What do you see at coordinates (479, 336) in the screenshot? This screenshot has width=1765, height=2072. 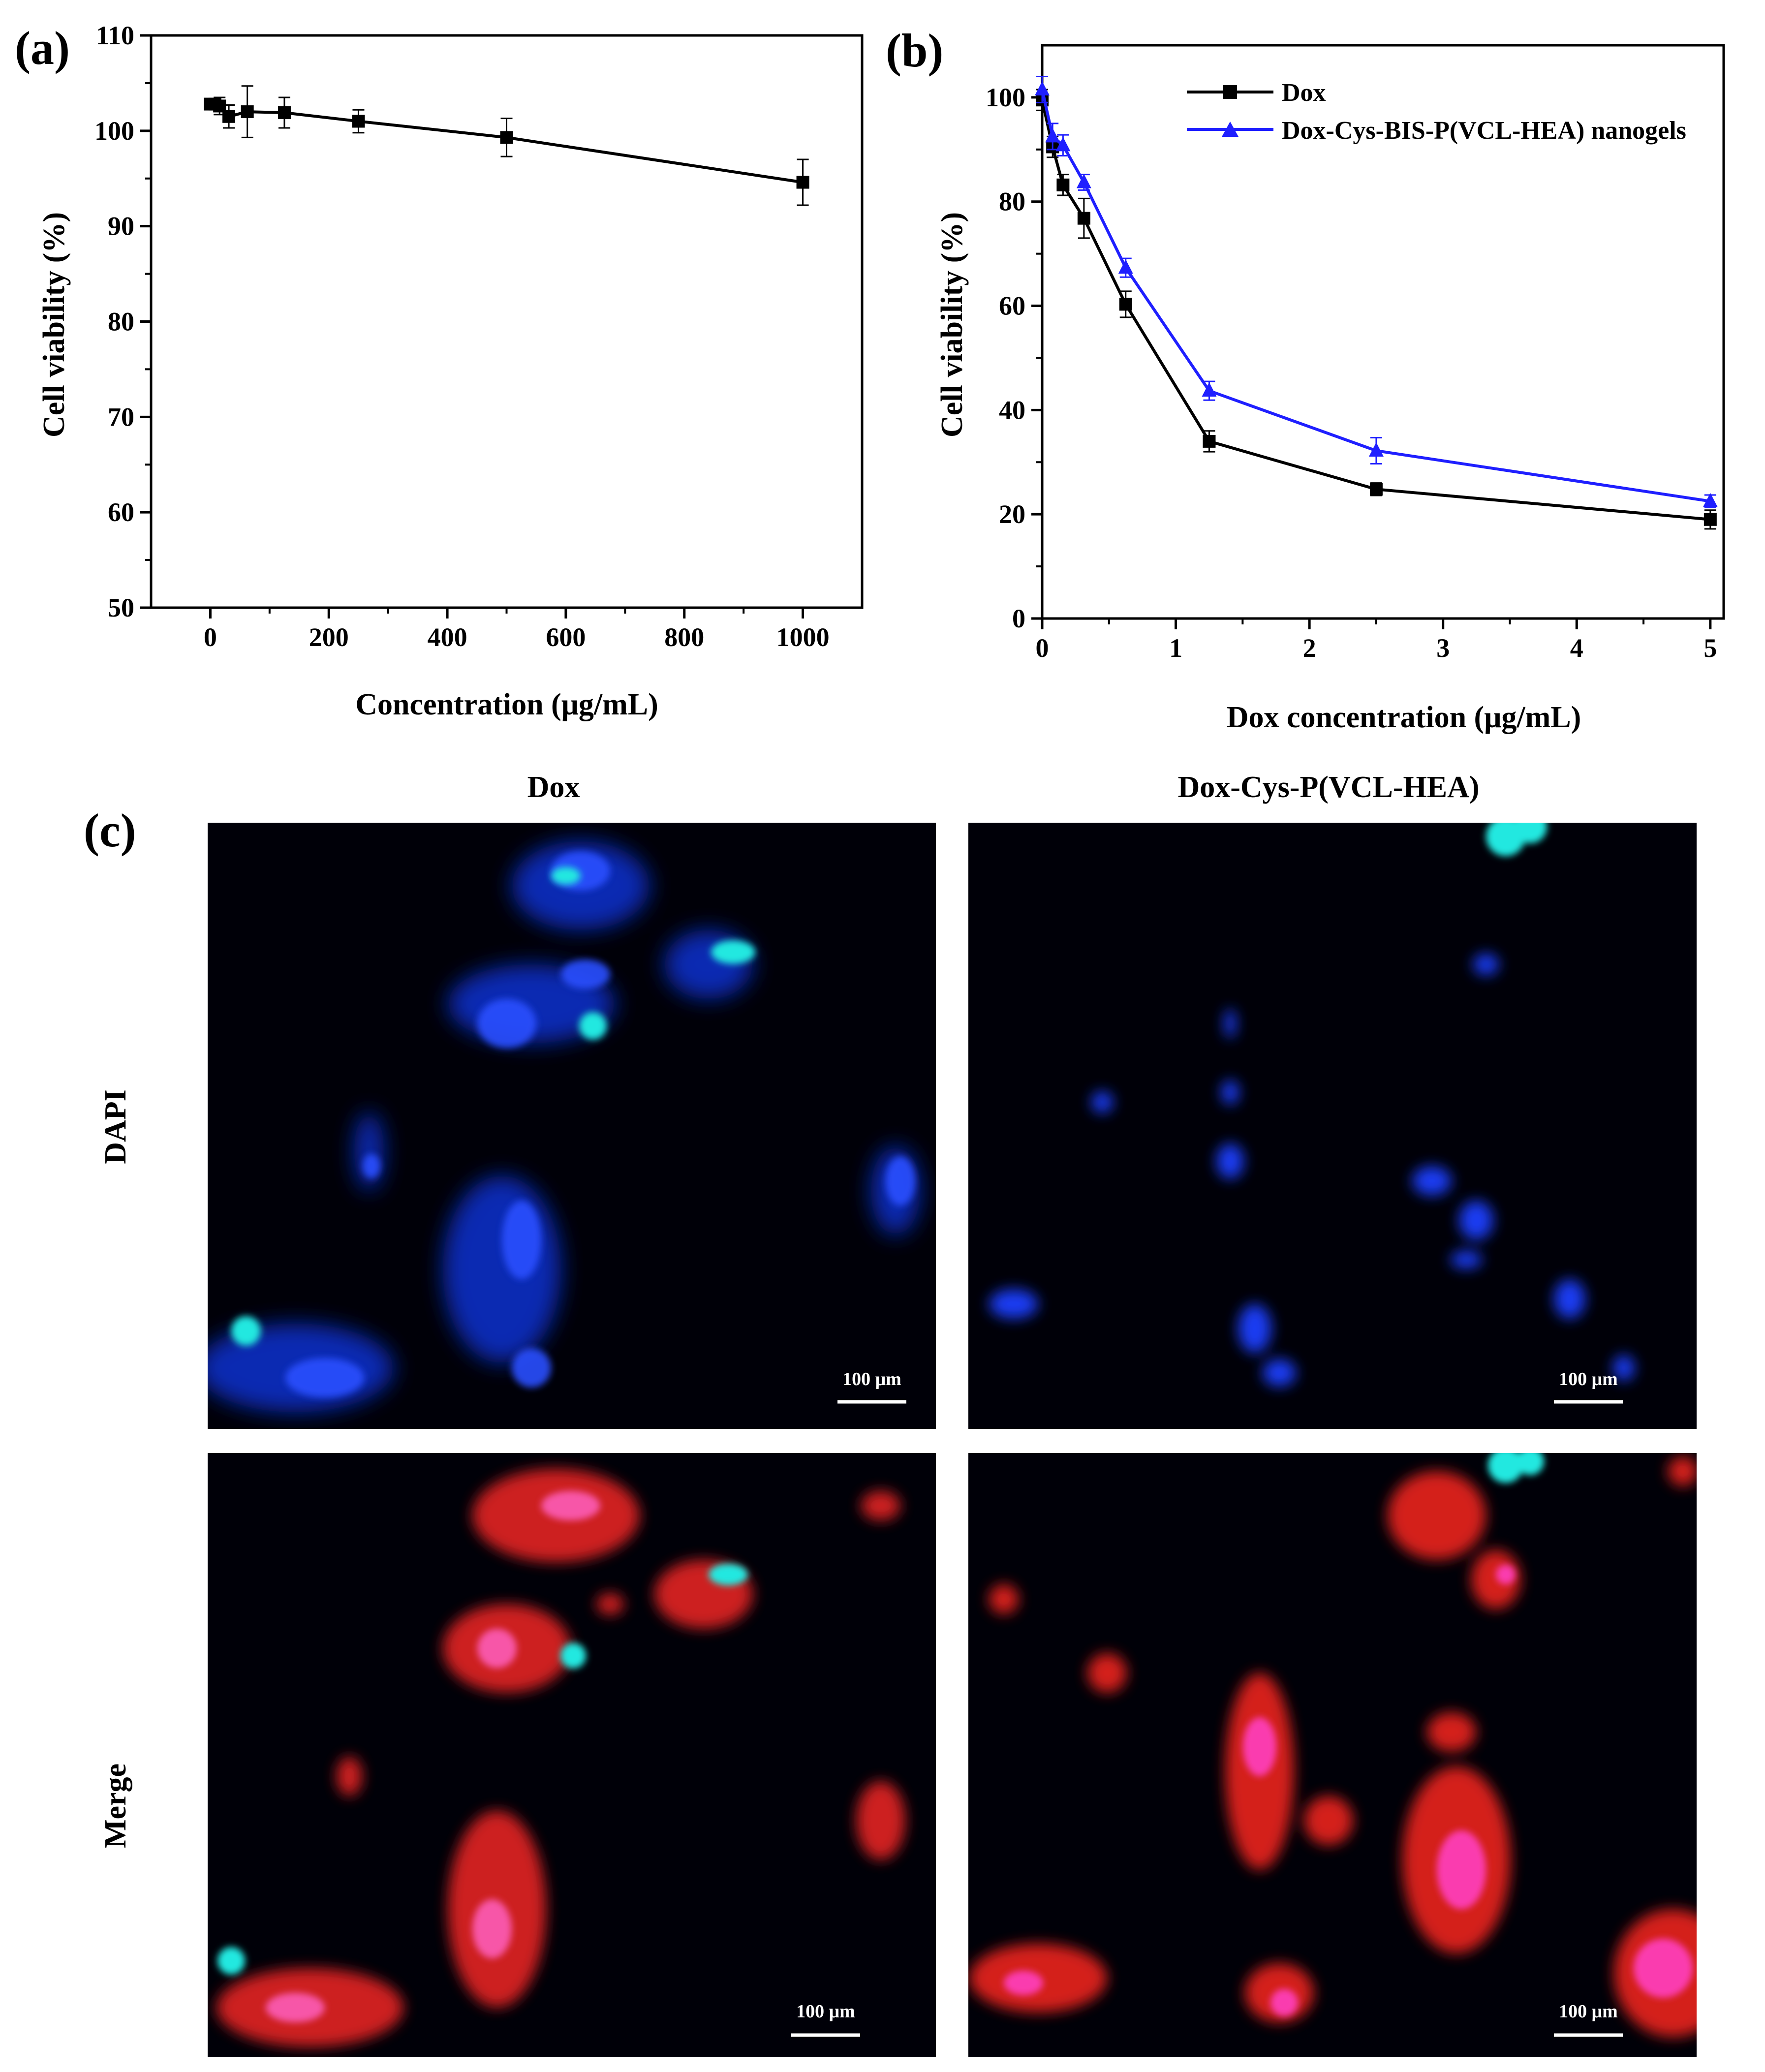 I see `plot-area-a: 0 200 400 600 800 1000 50 60 70 80 90 100 110` at bounding box center [479, 336].